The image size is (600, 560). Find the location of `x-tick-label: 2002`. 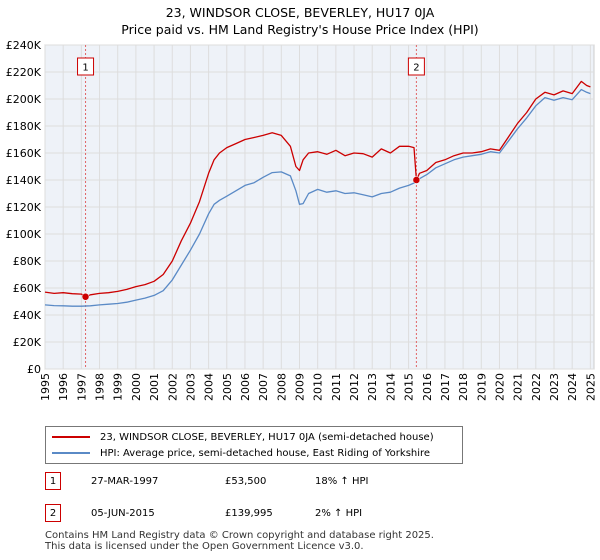

x-tick-label: 2002 is located at coordinates (172, 387).